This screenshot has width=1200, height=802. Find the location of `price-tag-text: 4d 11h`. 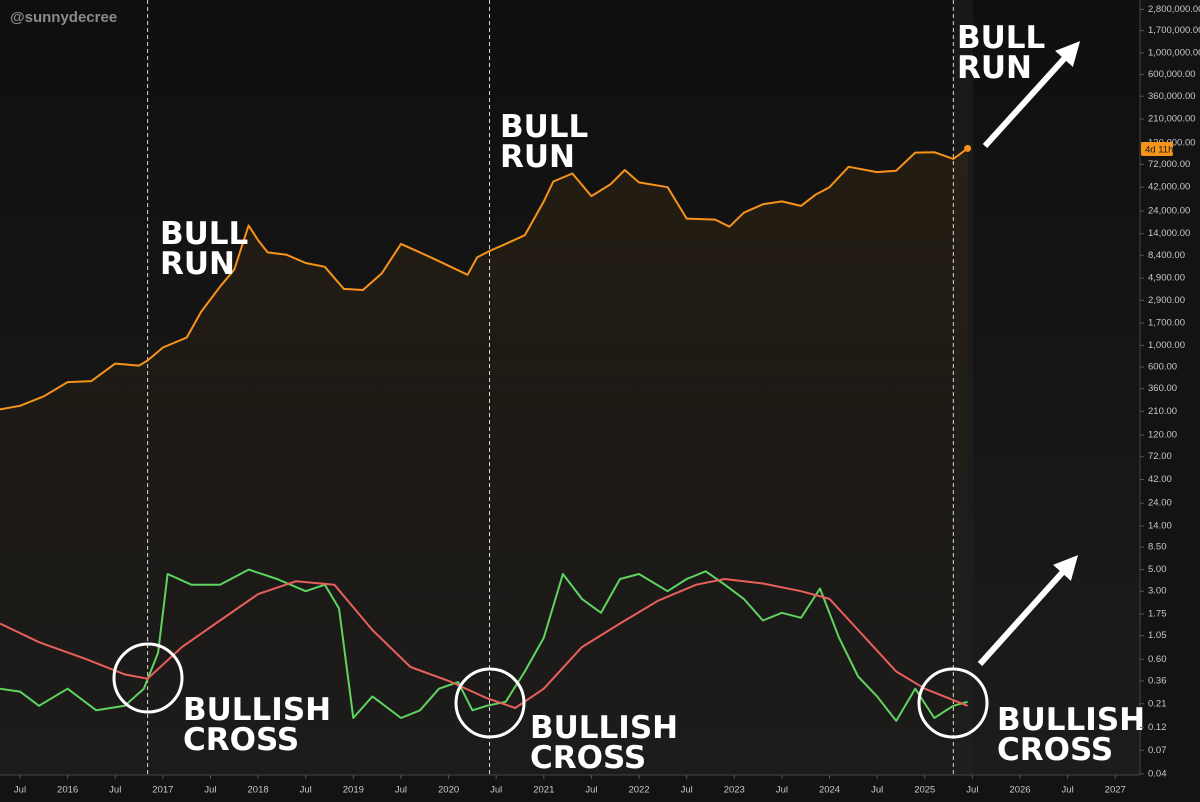

price-tag-text: 4d 11h is located at coordinates (1159, 150).